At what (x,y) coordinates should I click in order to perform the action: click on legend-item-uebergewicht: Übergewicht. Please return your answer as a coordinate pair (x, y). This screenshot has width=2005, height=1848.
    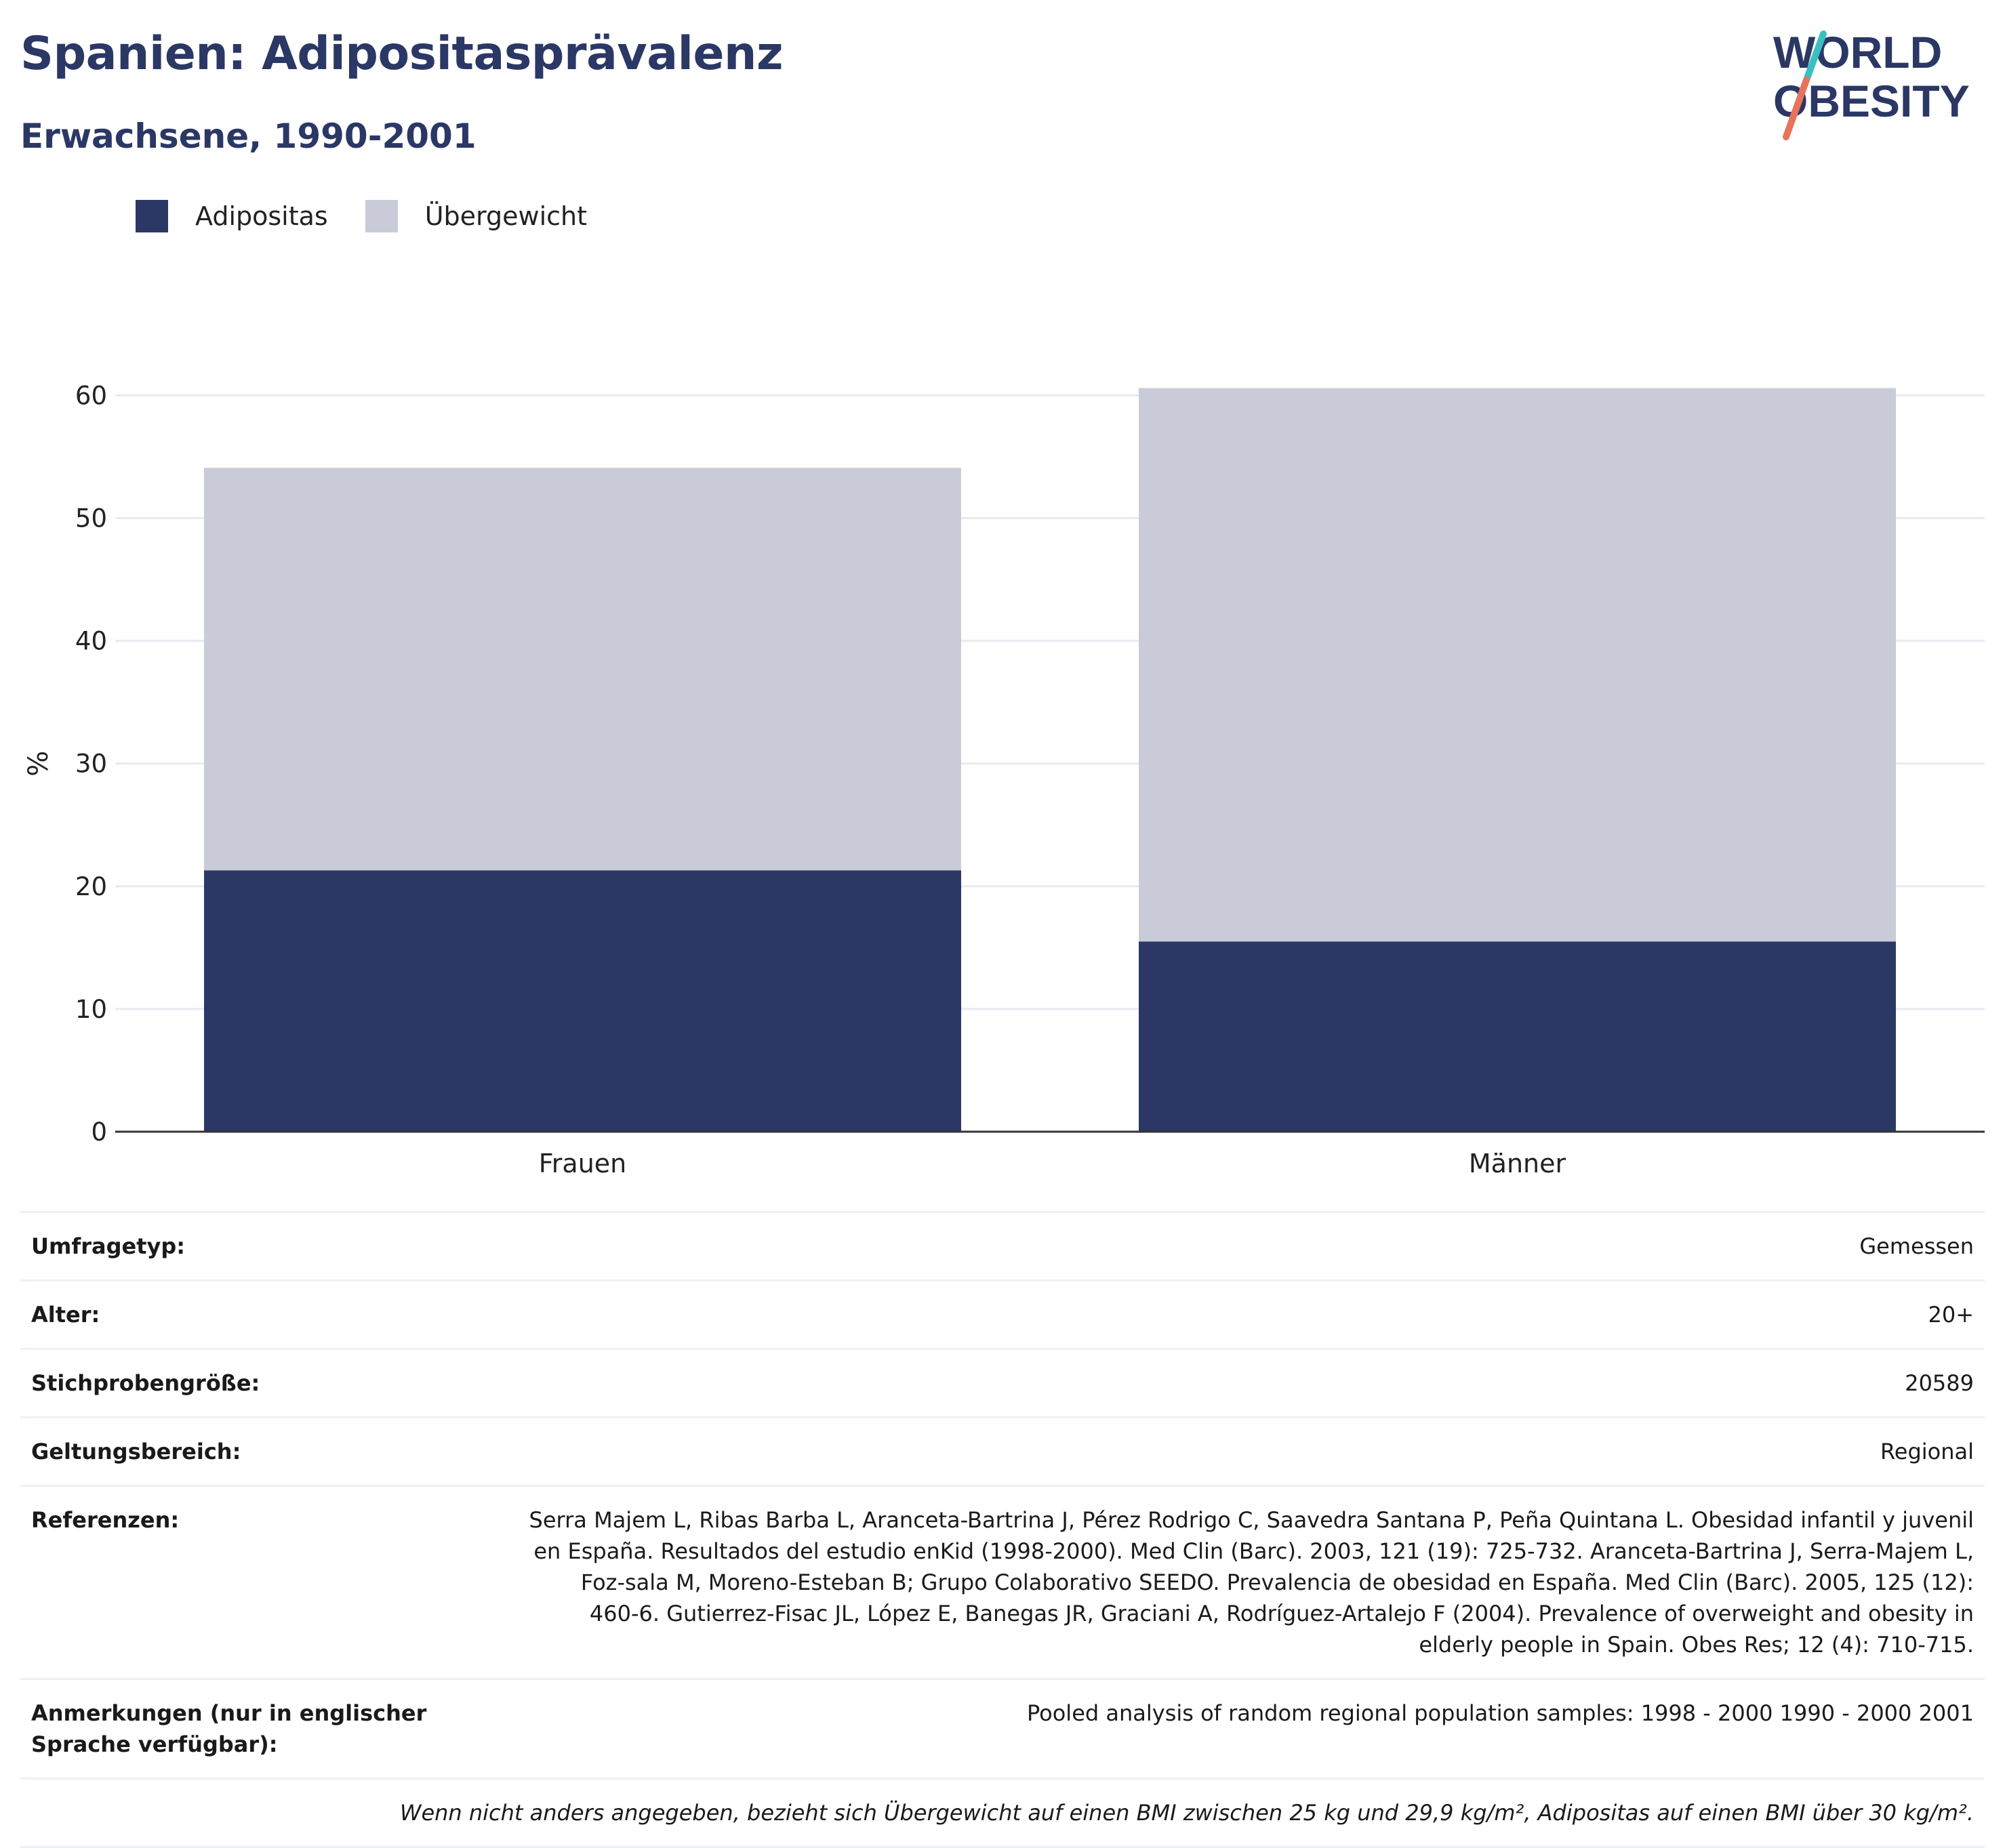
    Looking at the image, I should click on (476, 216).